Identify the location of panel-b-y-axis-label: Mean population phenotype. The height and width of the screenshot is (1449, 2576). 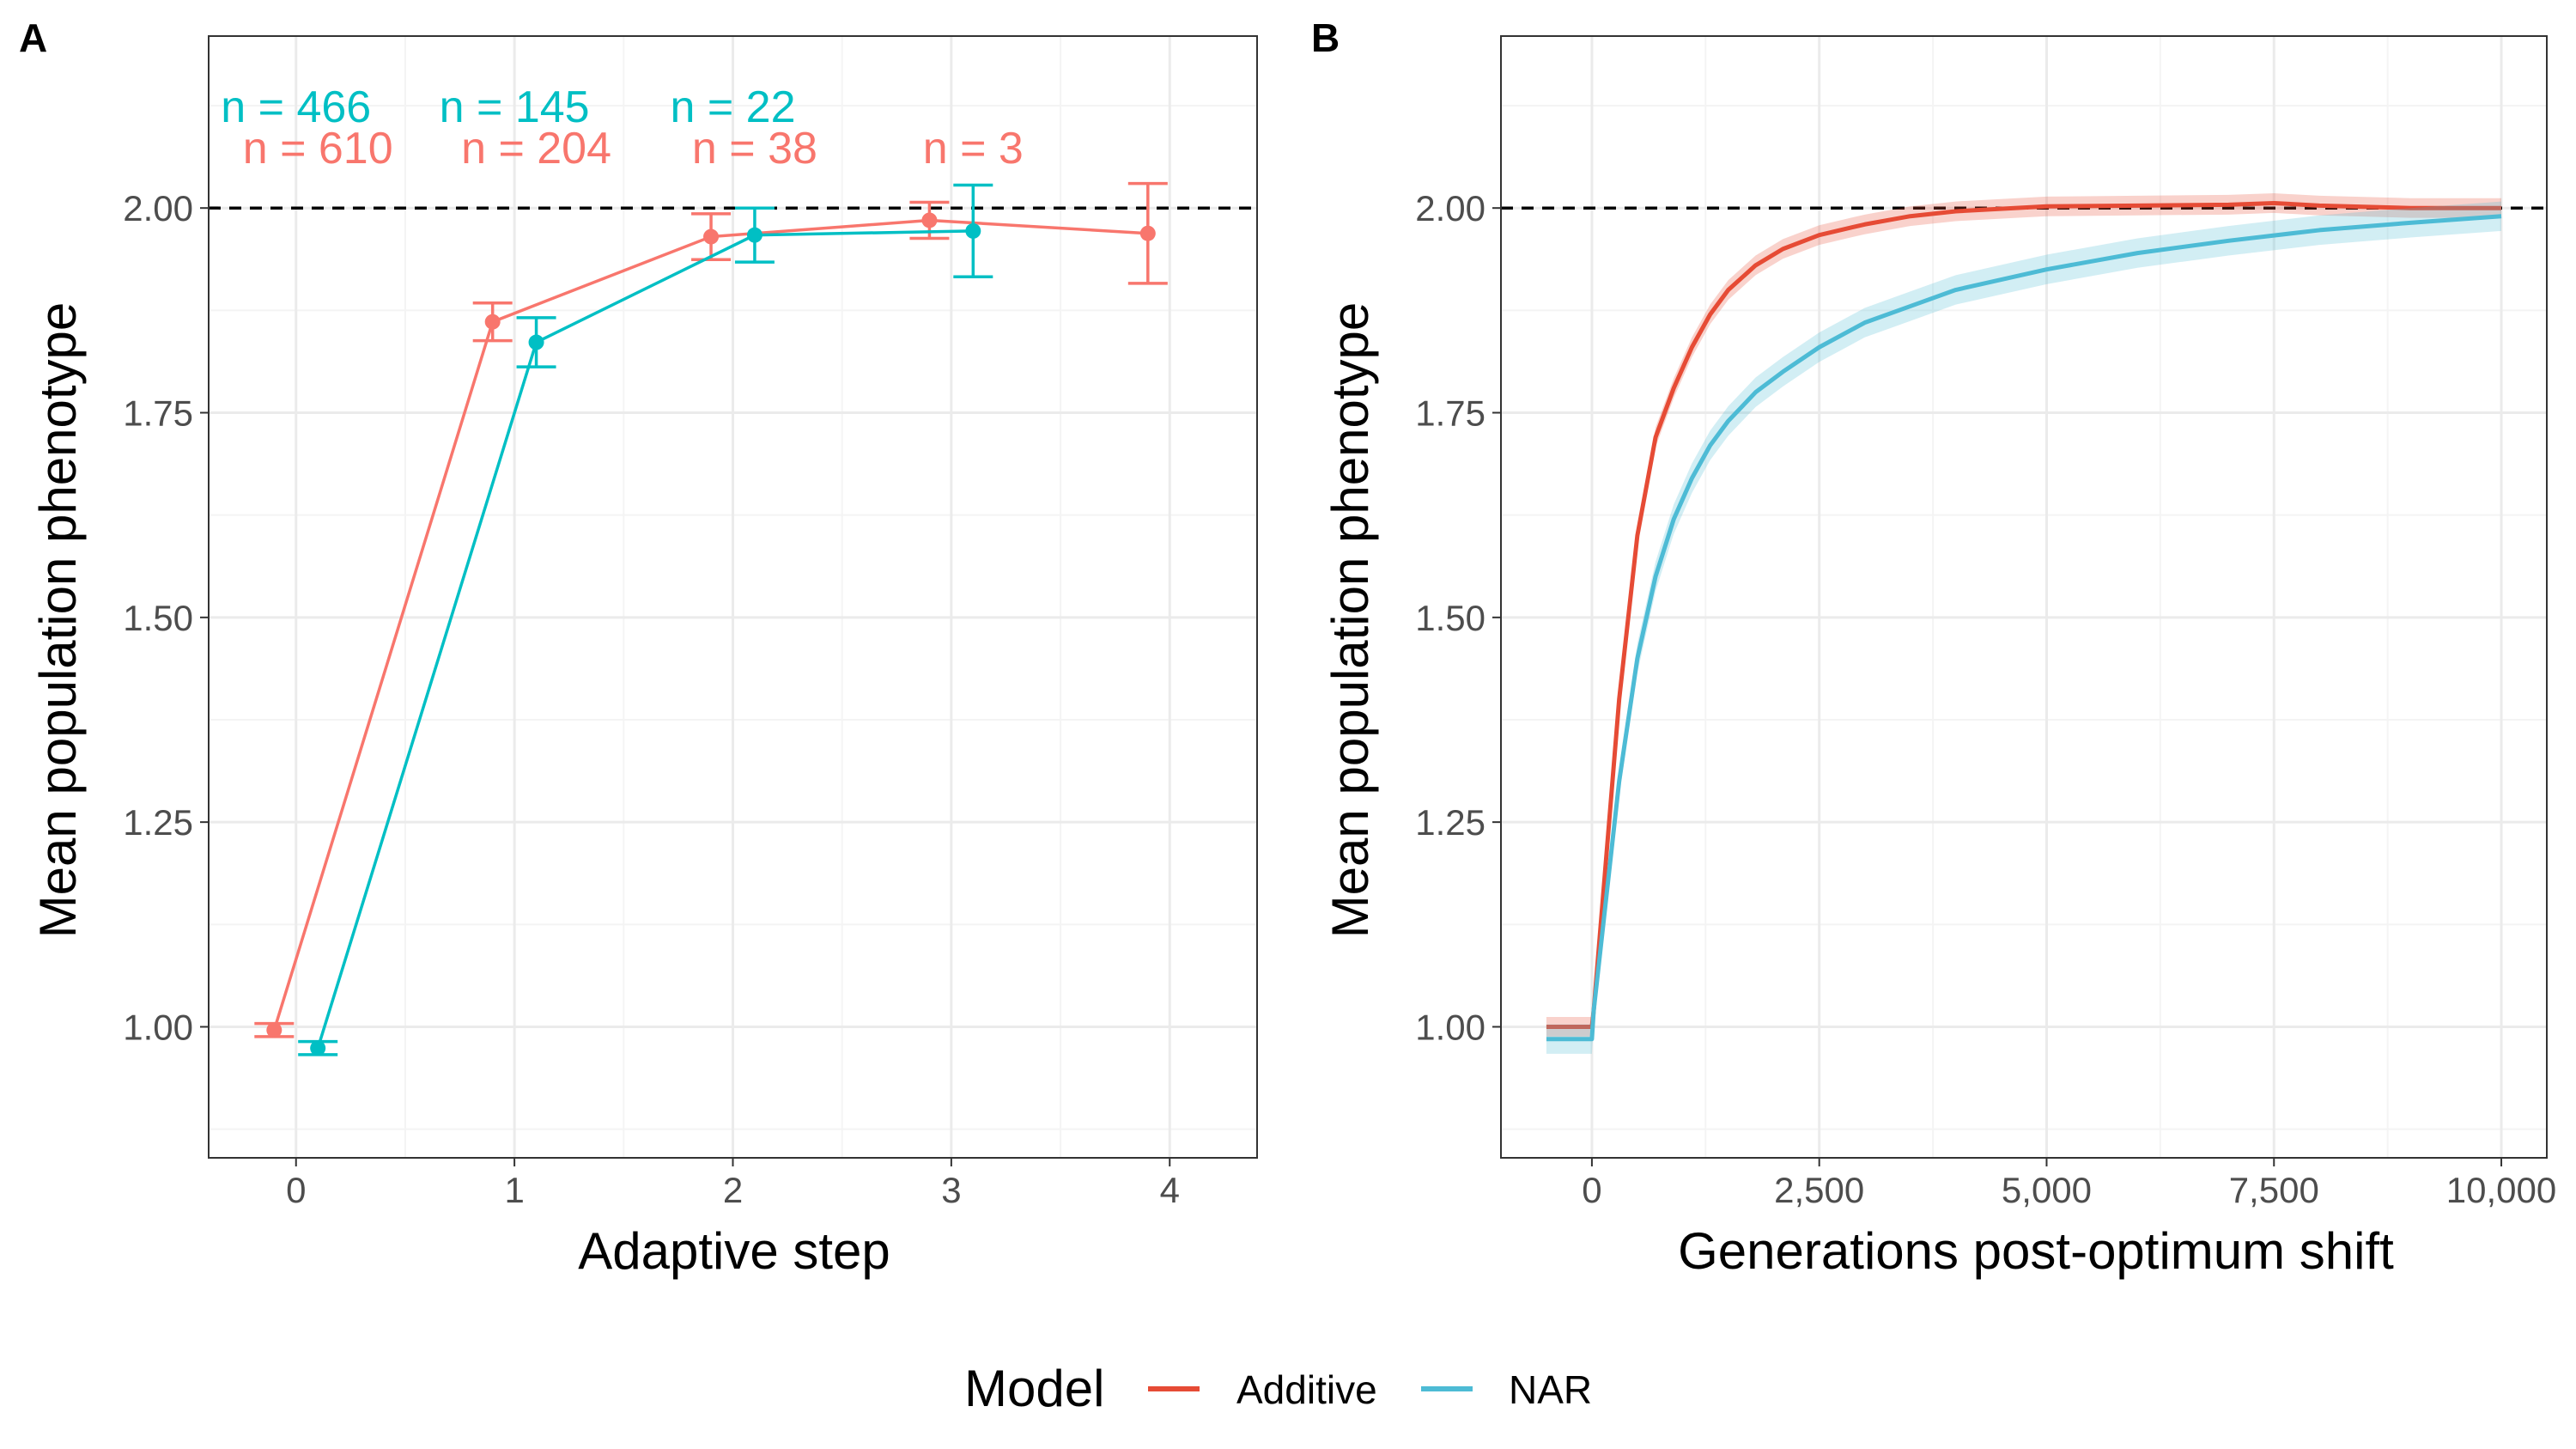
(1350, 620).